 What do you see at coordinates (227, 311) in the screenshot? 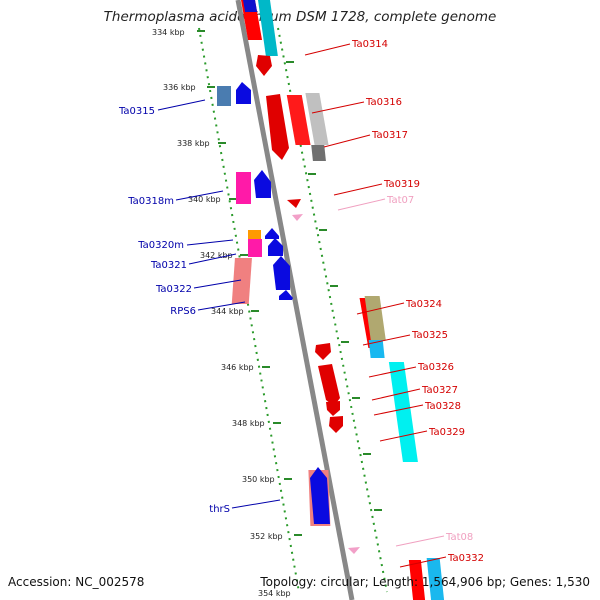
I see `kbp-label: 344 kbp` at bounding box center [227, 311].